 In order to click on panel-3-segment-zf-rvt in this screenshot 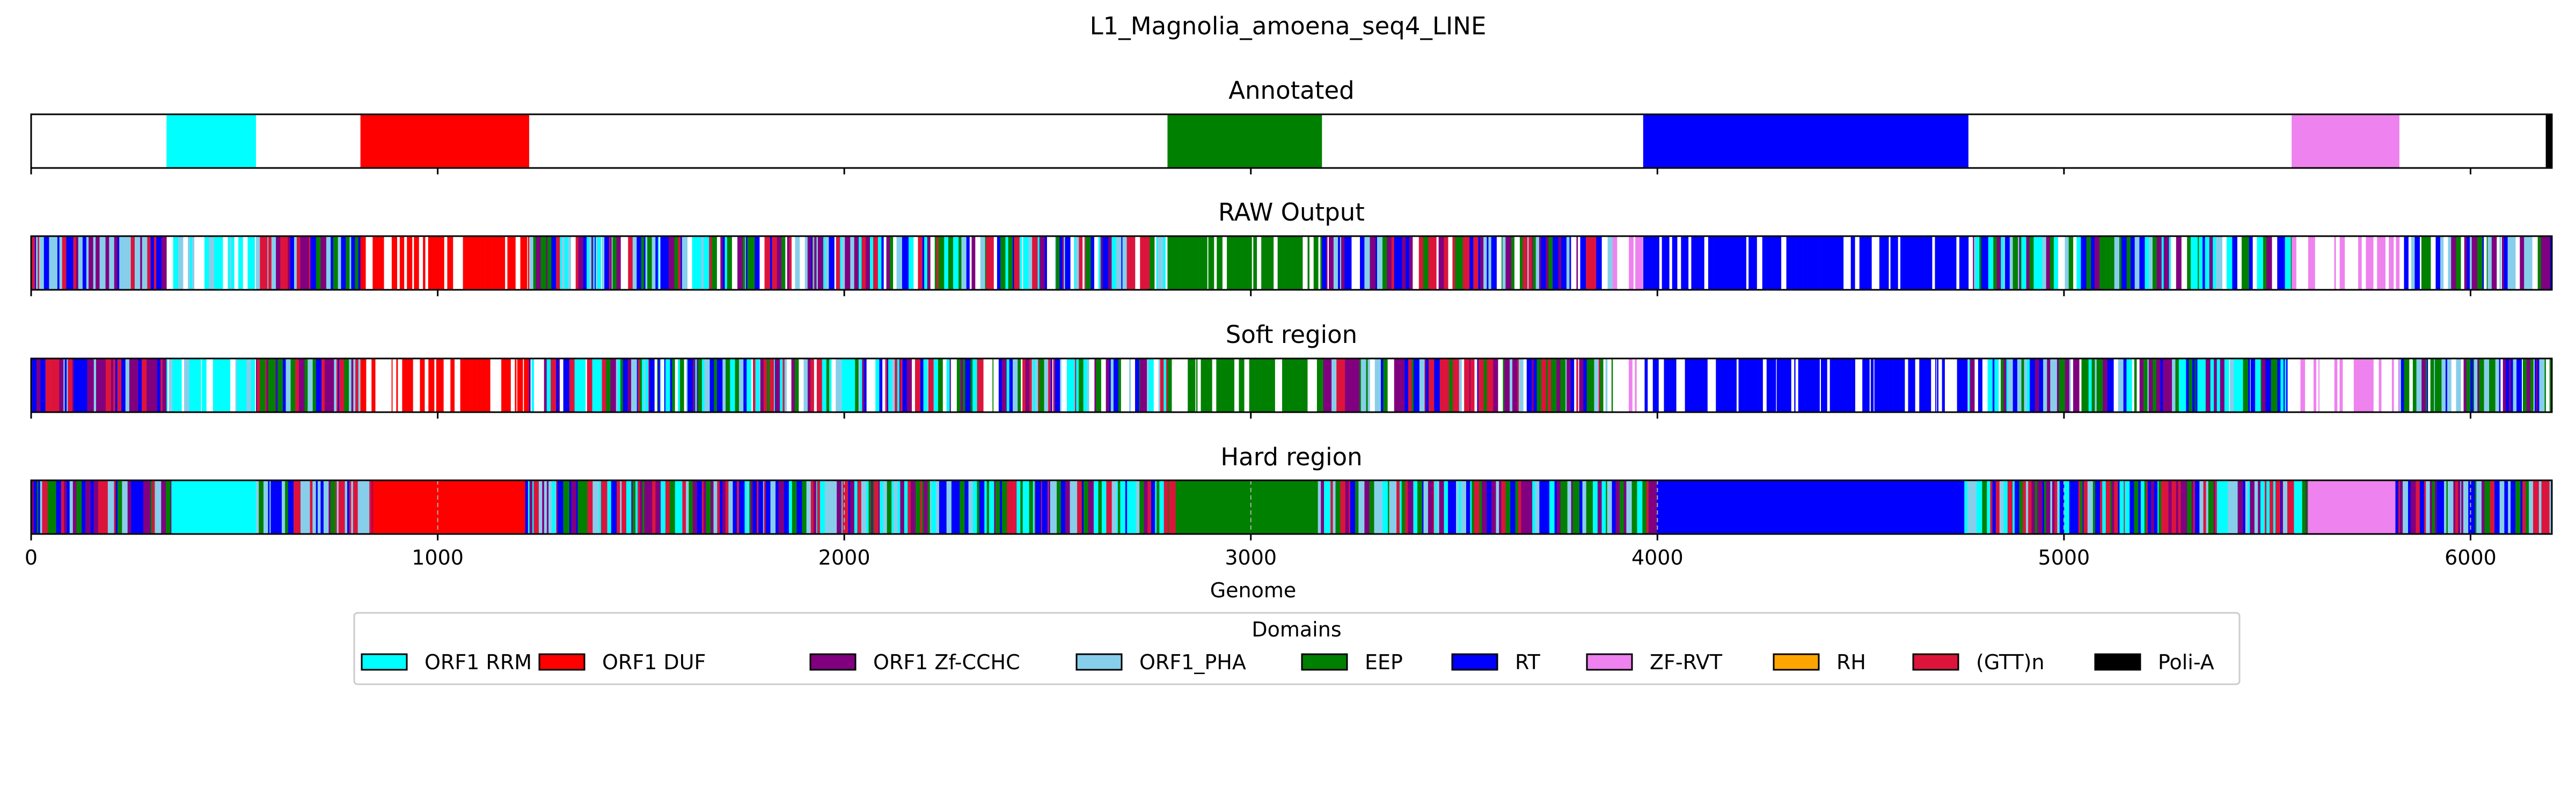, I will do `click(2352, 507)`.